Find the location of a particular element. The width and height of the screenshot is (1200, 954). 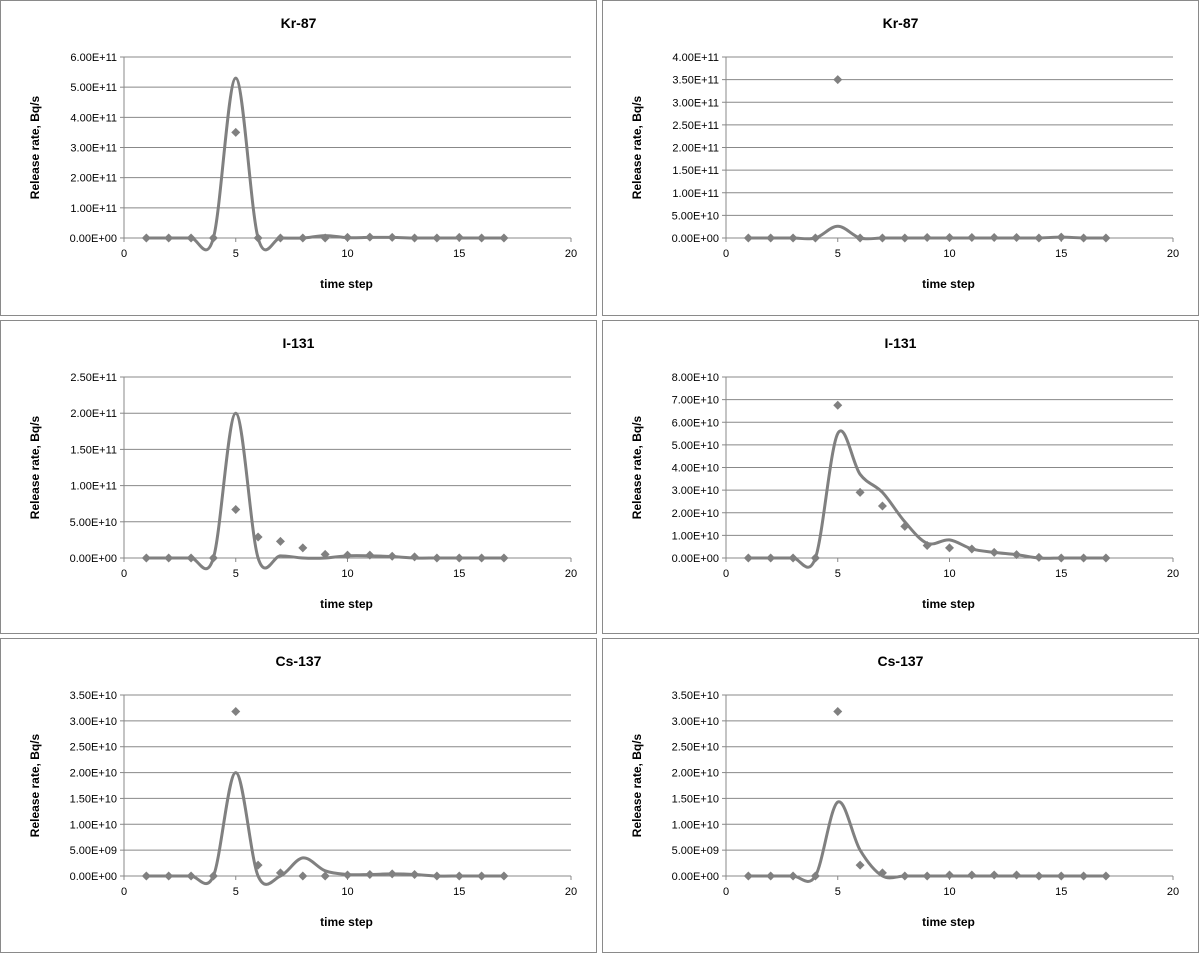

y-tick-label: 2.00E+11 is located at coordinates (93, 179).